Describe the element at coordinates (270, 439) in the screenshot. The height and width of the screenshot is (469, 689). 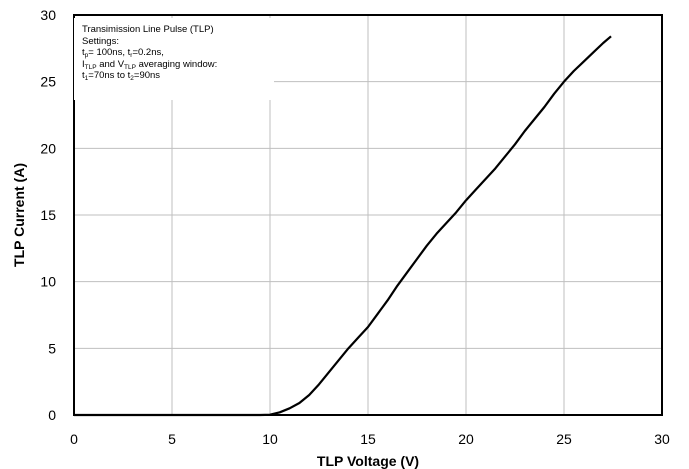
I see `x-tick-label: 10` at that location.